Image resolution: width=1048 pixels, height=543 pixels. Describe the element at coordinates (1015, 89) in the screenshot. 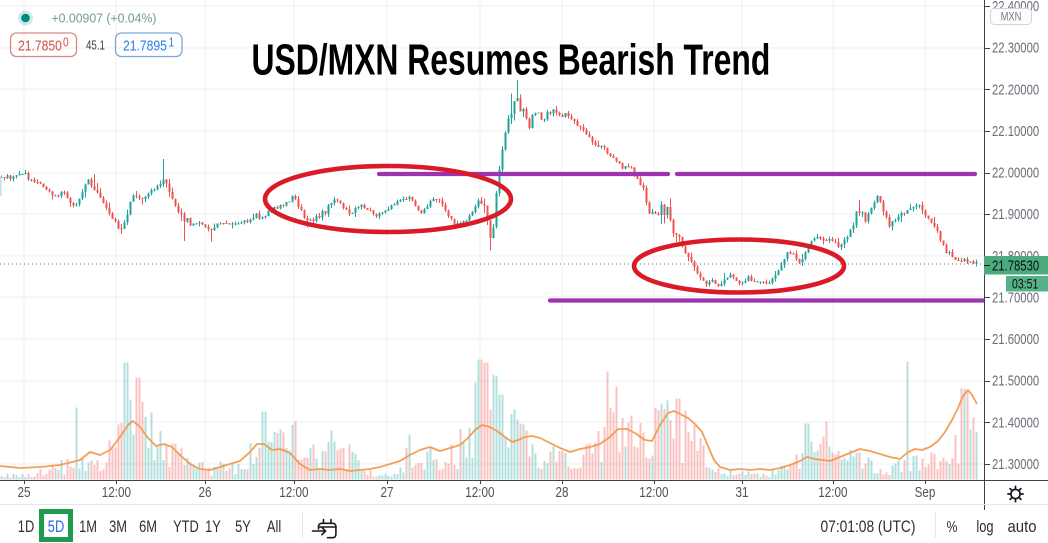

I see `svg-text: 22.20000` at that location.